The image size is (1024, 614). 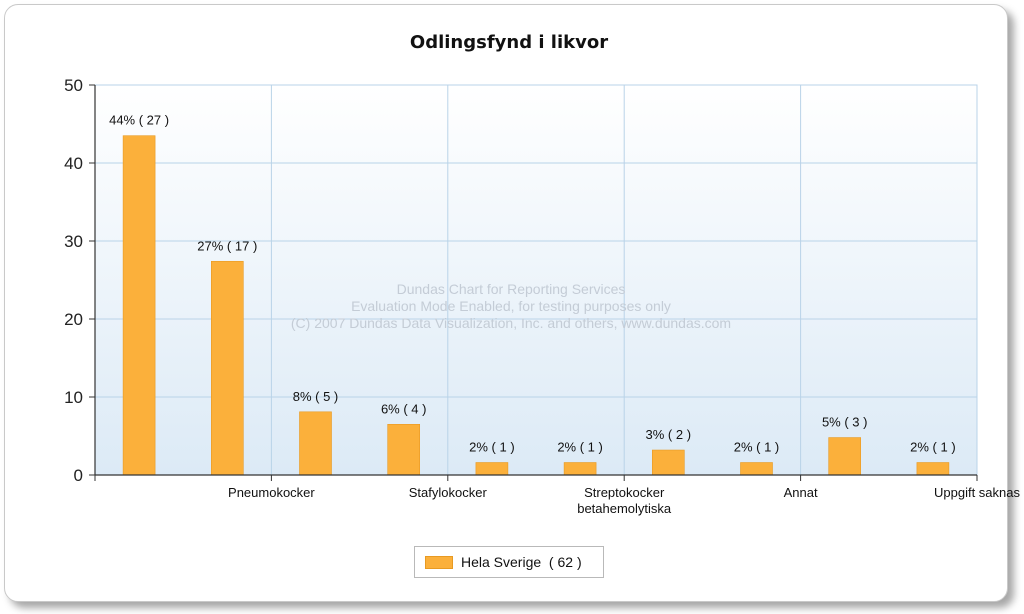 I want to click on chart-title: Odlingsfynd i likvor, so click(x=509, y=42).